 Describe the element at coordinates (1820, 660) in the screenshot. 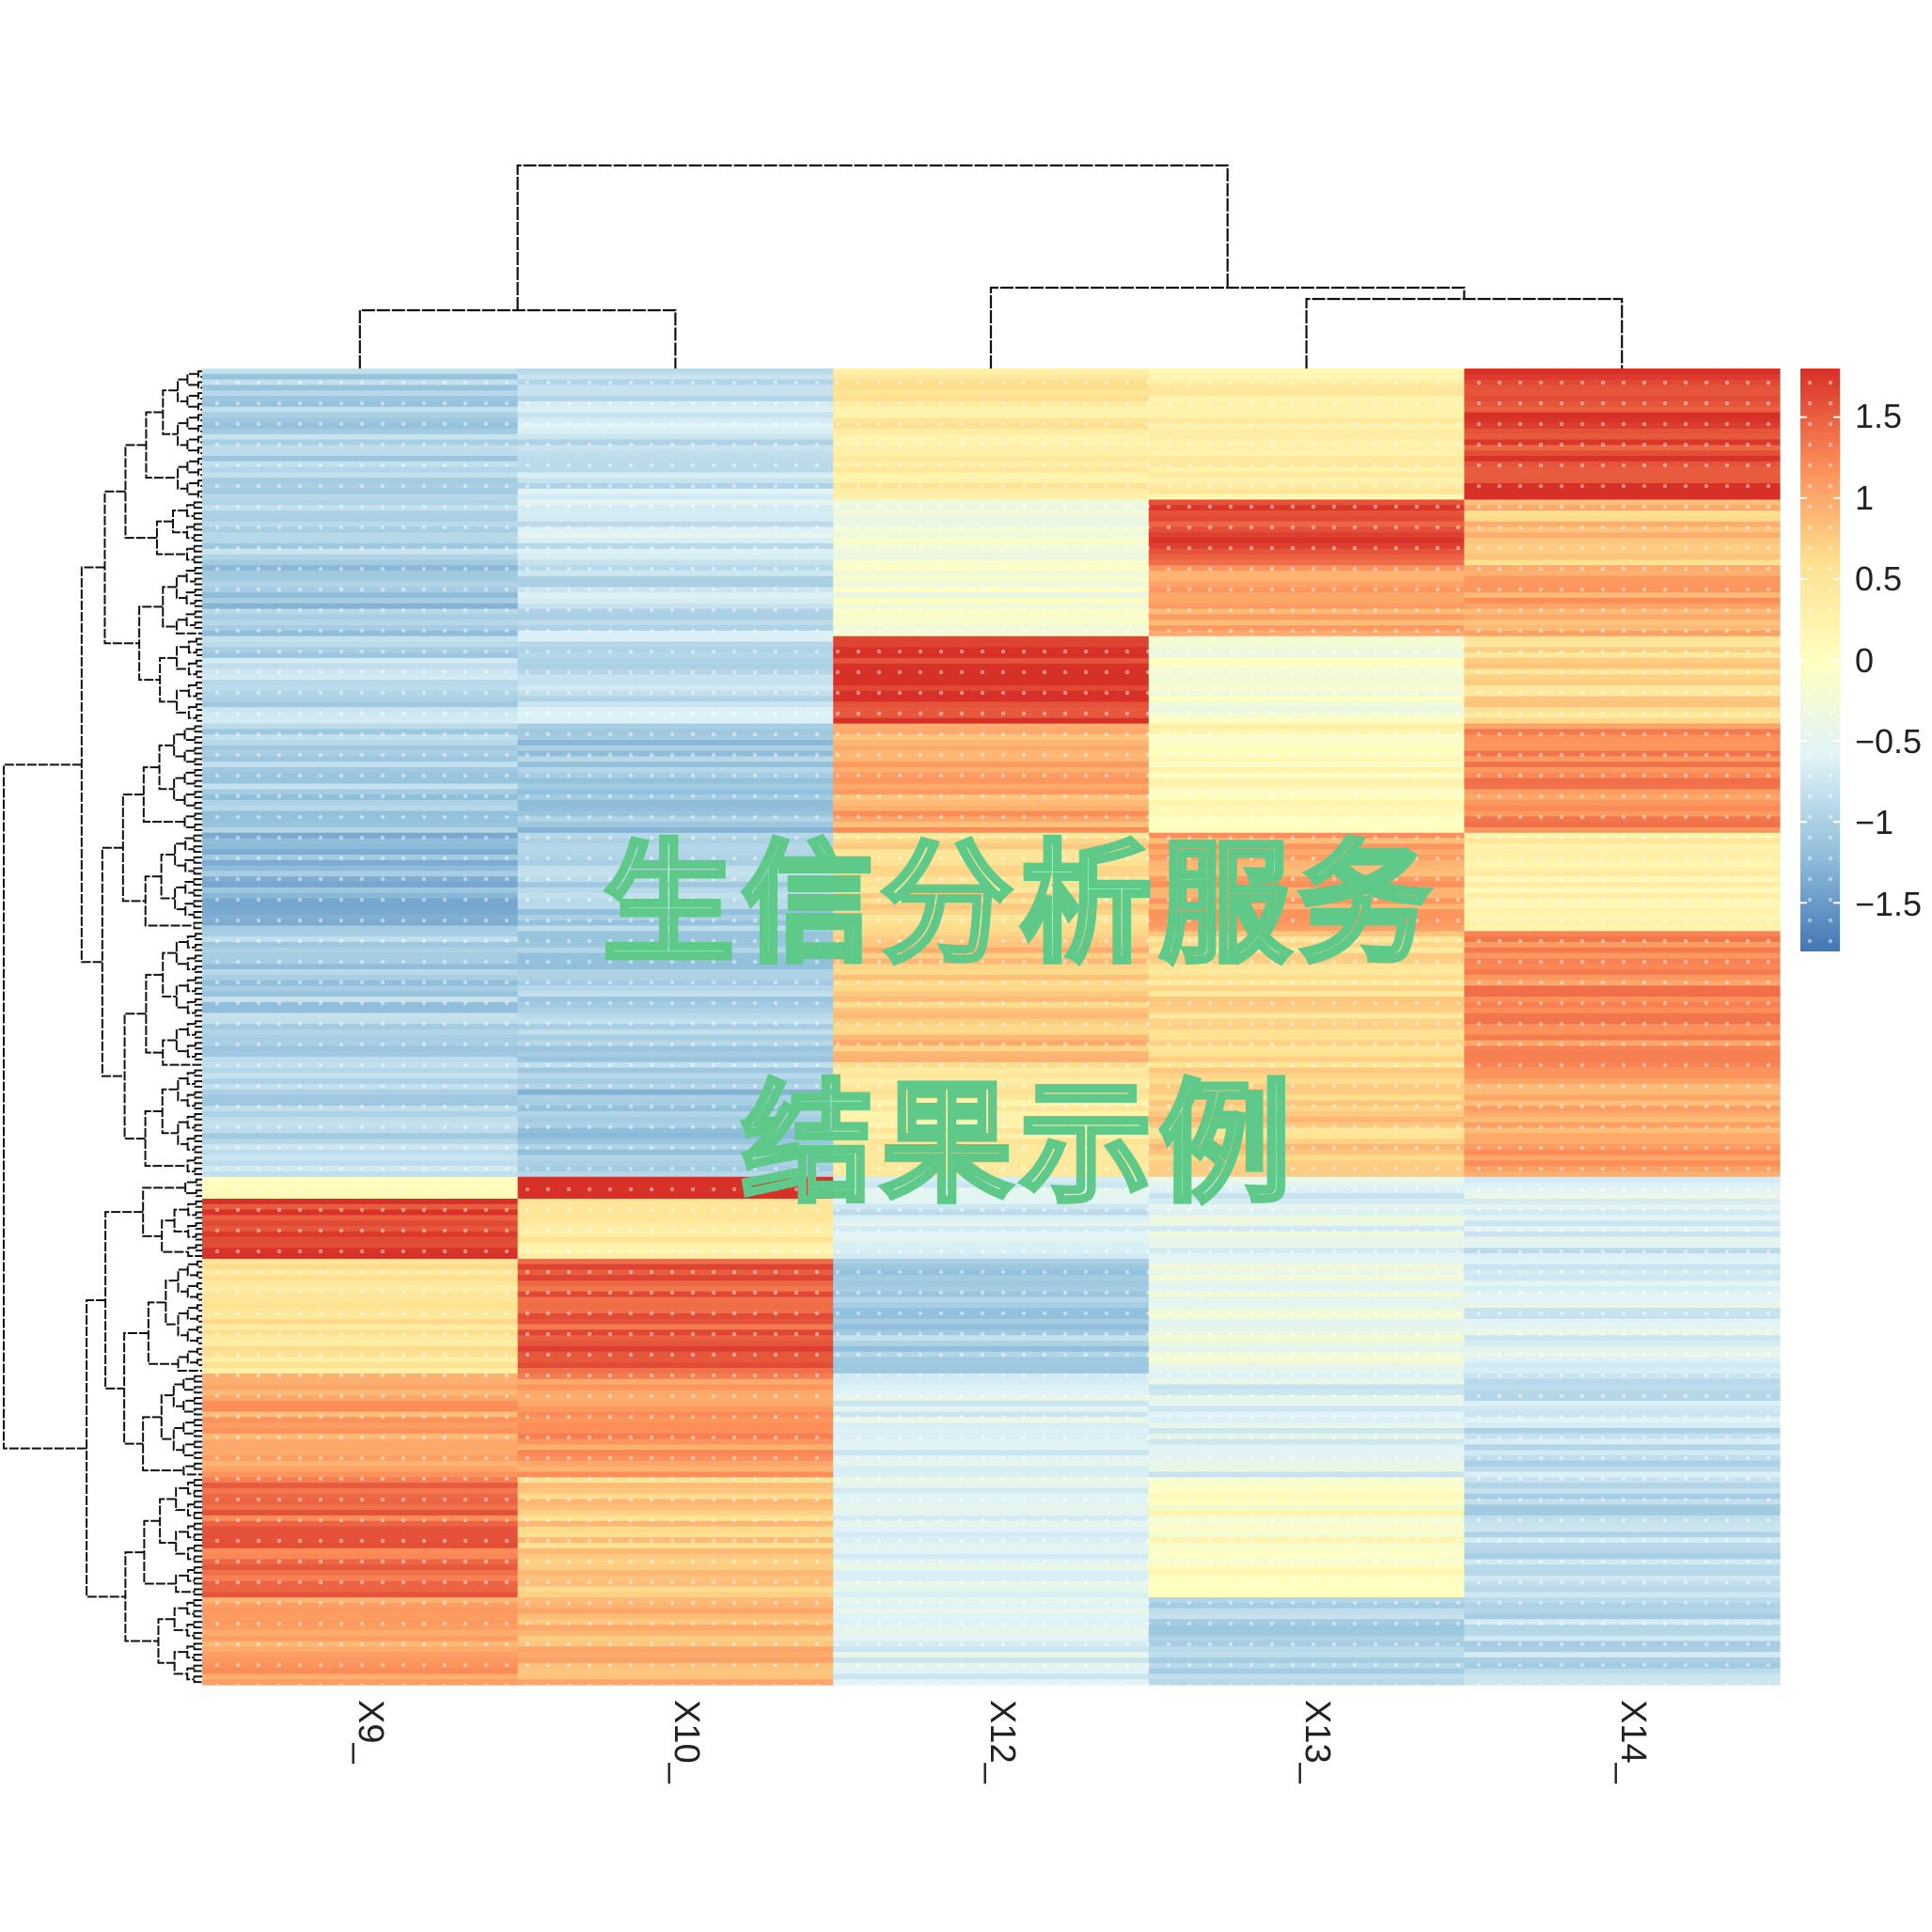

I see `colorbar-ticks` at that location.